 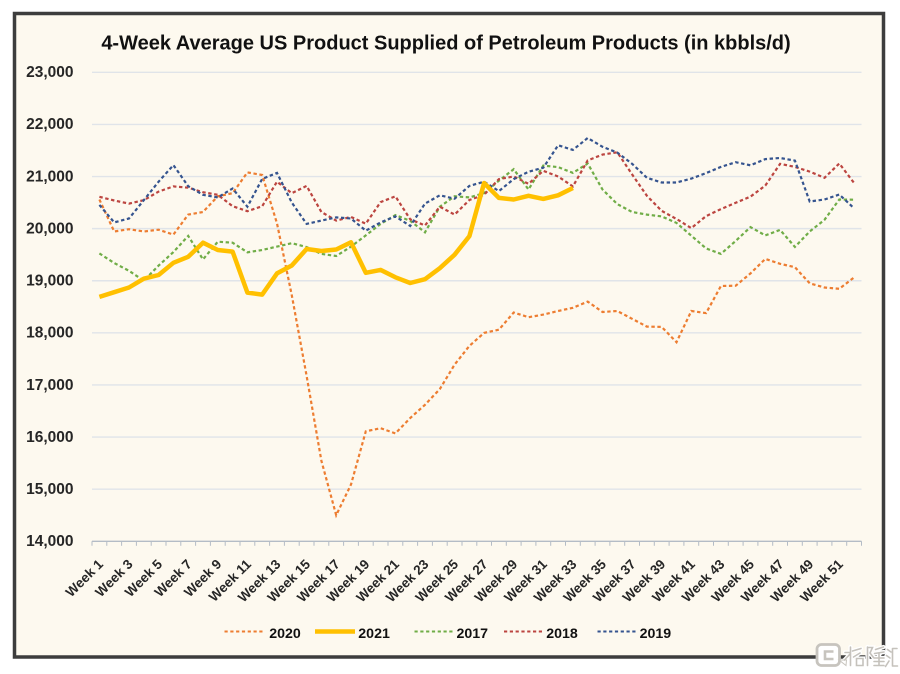 What do you see at coordinates (473, 634) in the screenshot?
I see `svg-text: 2017` at bounding box center [473, 634].